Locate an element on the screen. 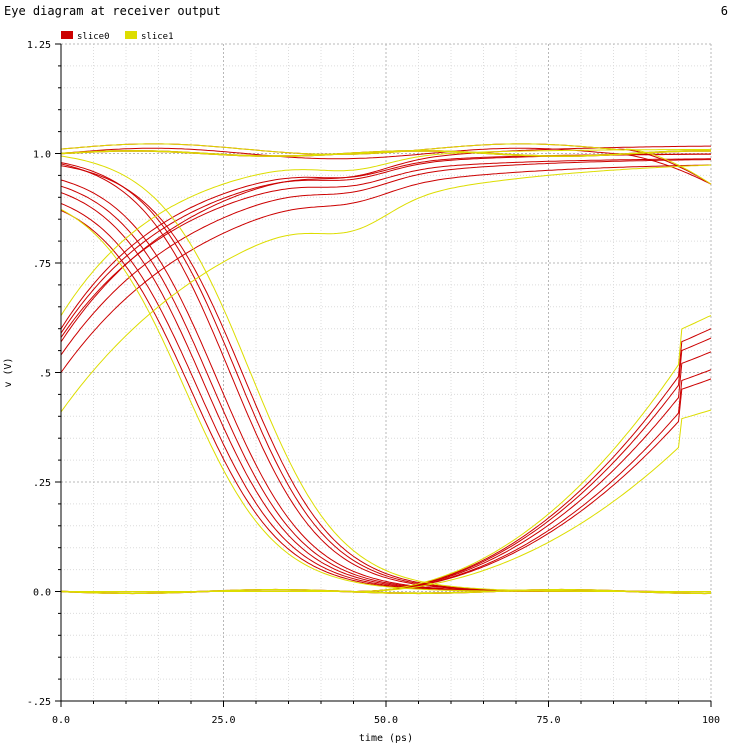  y-tick-label: 1.0 is located at coordinates (42, 155).